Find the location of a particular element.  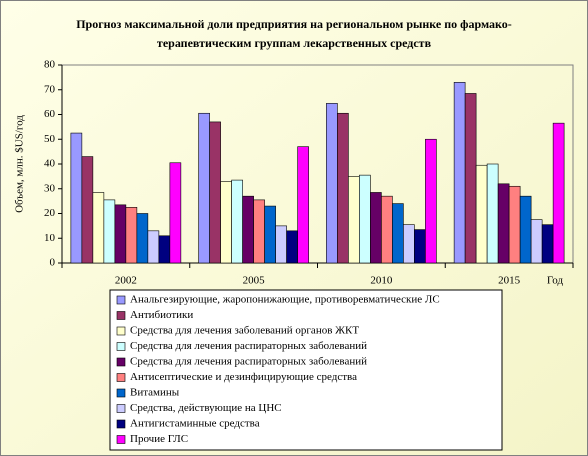

y-tick-label: 0 is located at coordinates (53, 263).